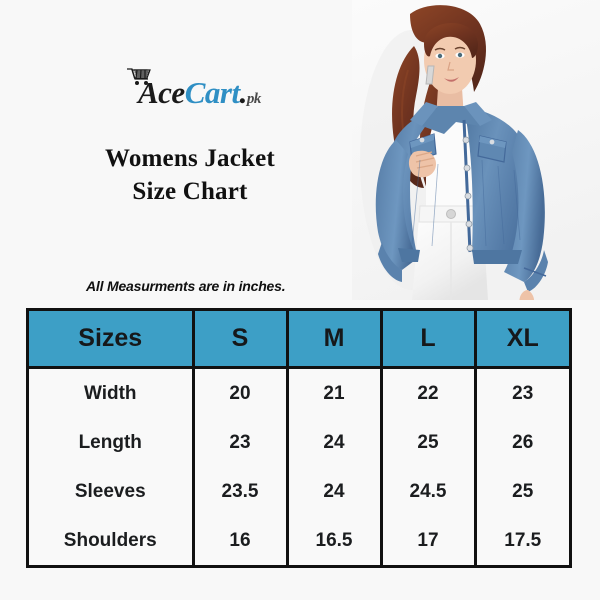 The width and height of the screenshot is (600, 600). What do you see at coordinates (241, 540) in the screenshot?
I see `cell-shoulders-s: 16` at bounding box center [241, 540].